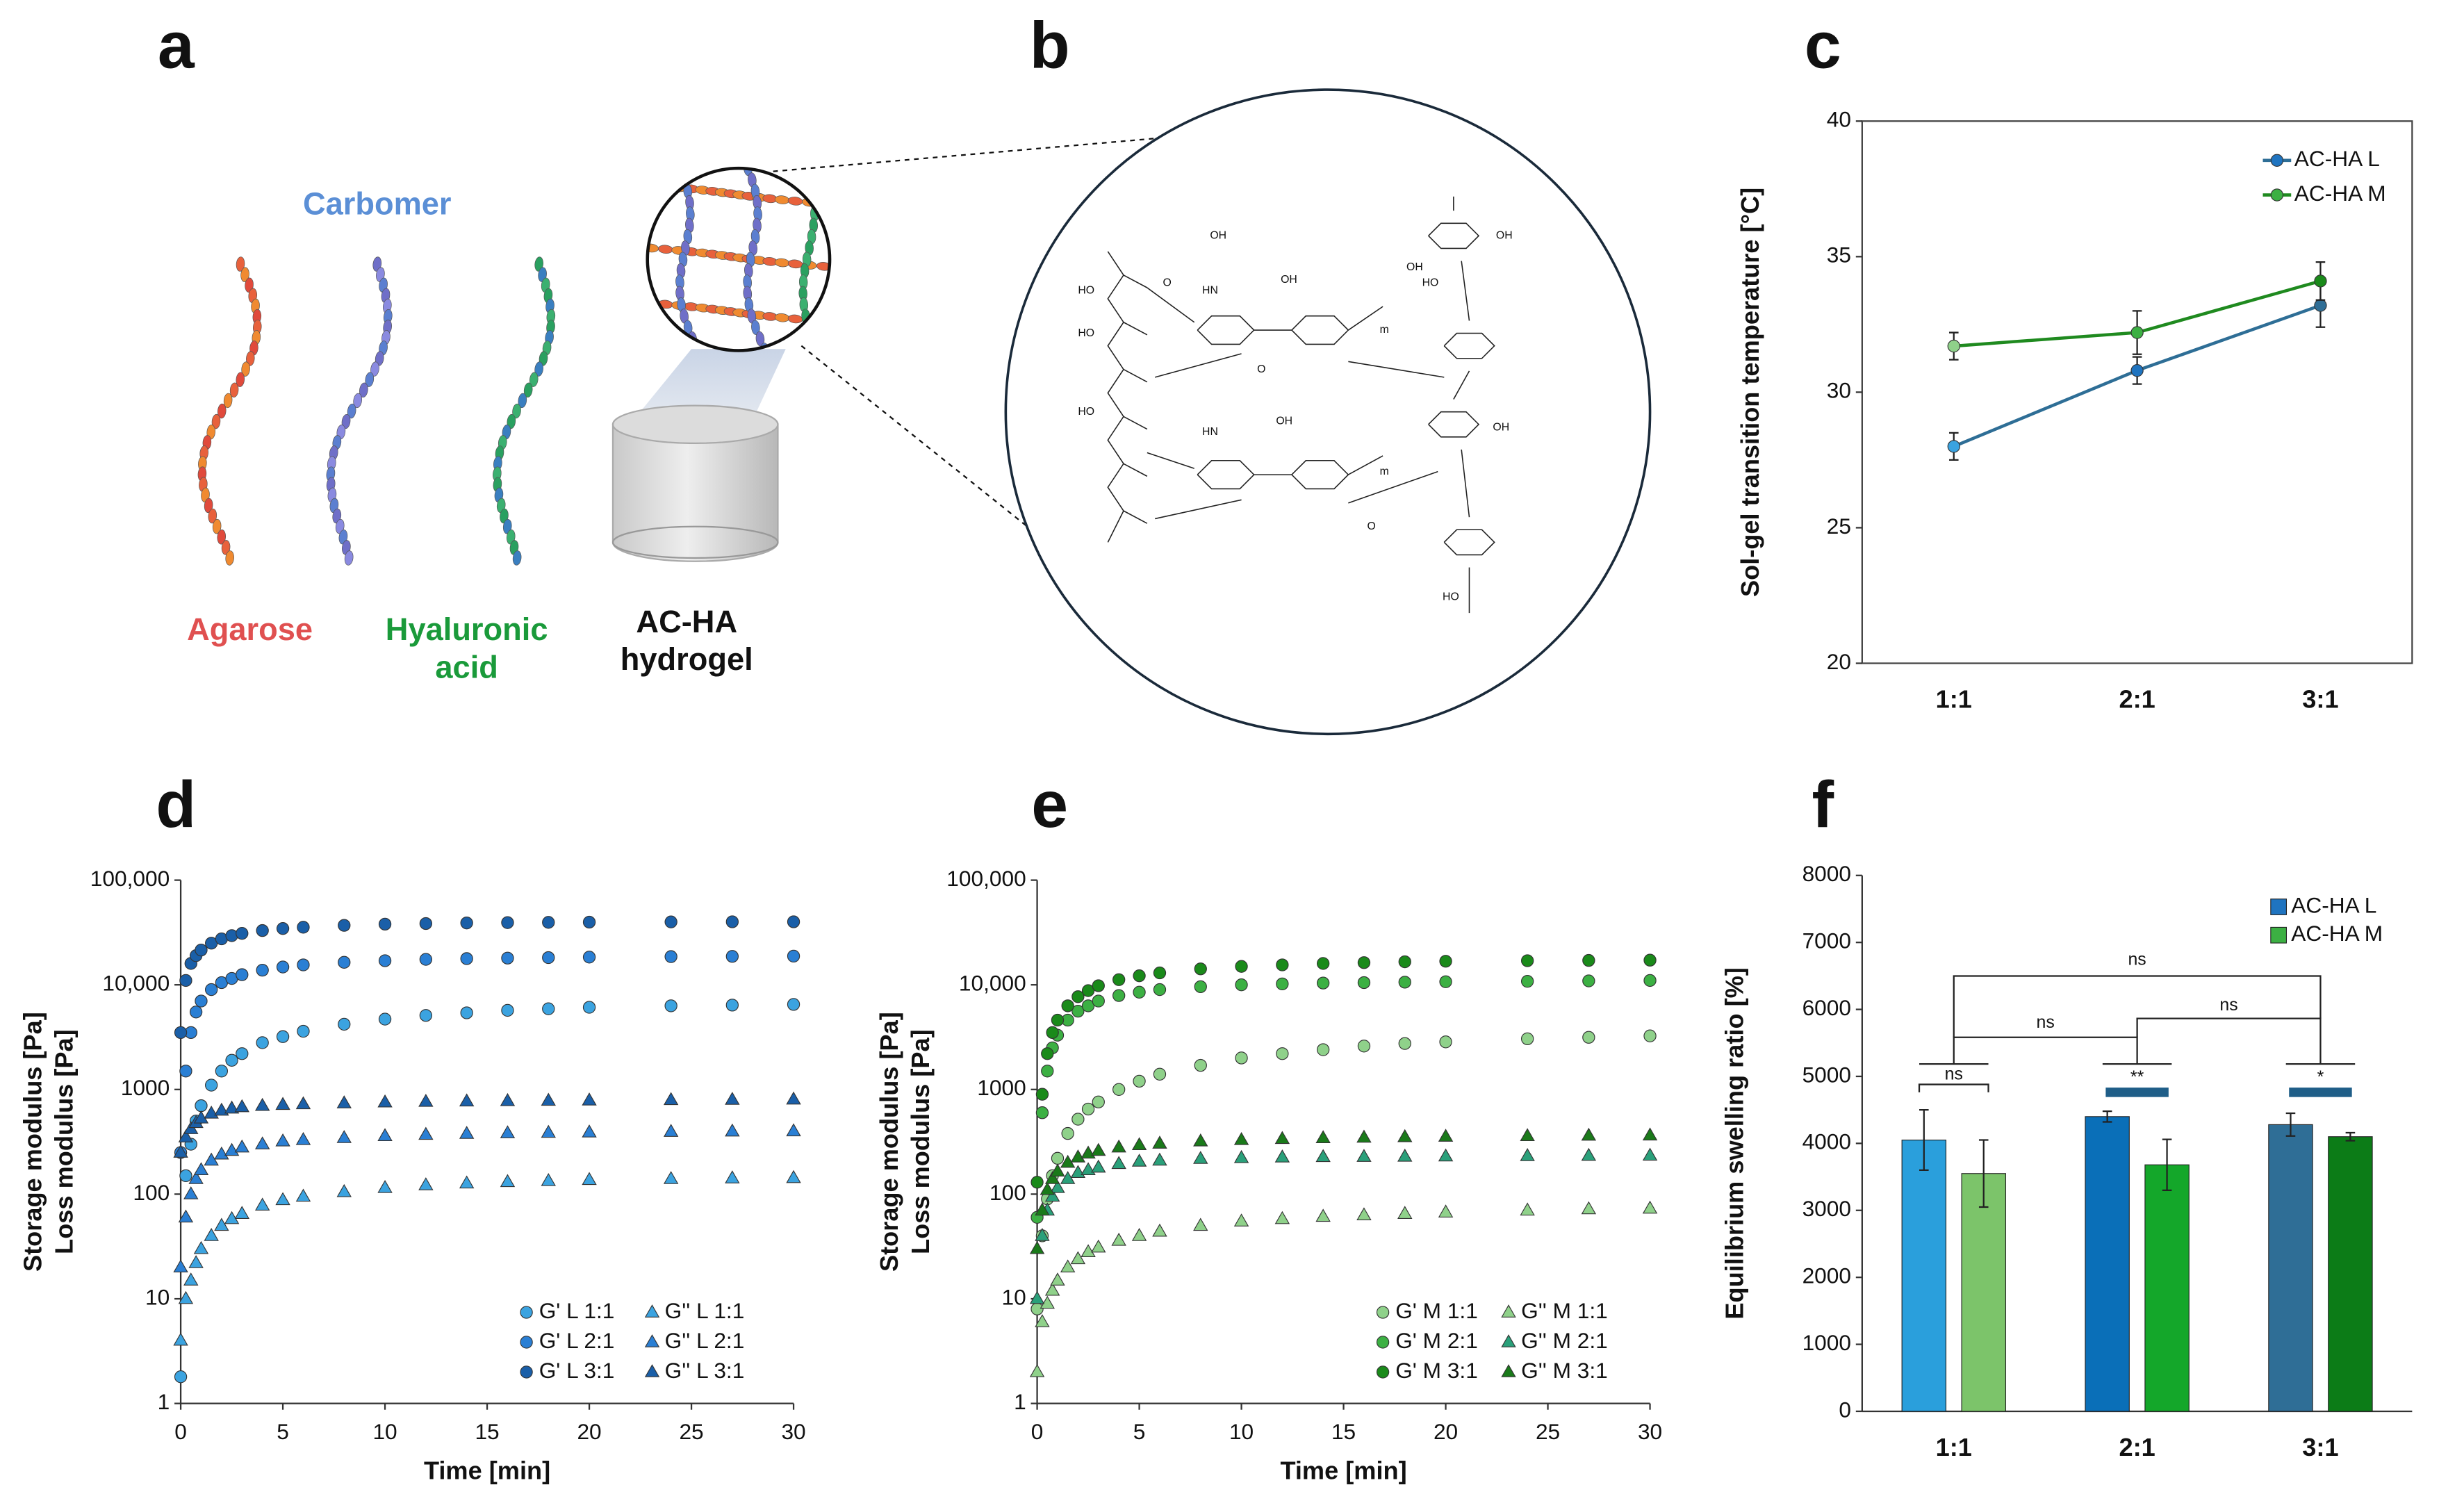 Image resolution: width=2464 pixels, height=1501 pixels. Describe the element at coordinates (1284, 421) in the screenshot. I see `structure-label: OH` at that location.